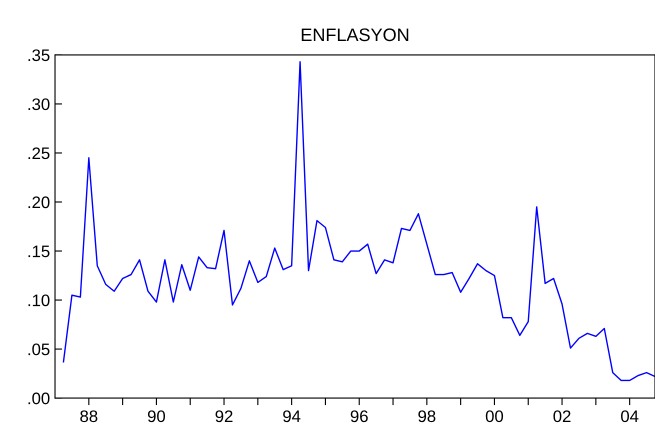  Describe the element at coordinates (224, 416) in the screenshot. I see `x-tick-label: 92` at that location.